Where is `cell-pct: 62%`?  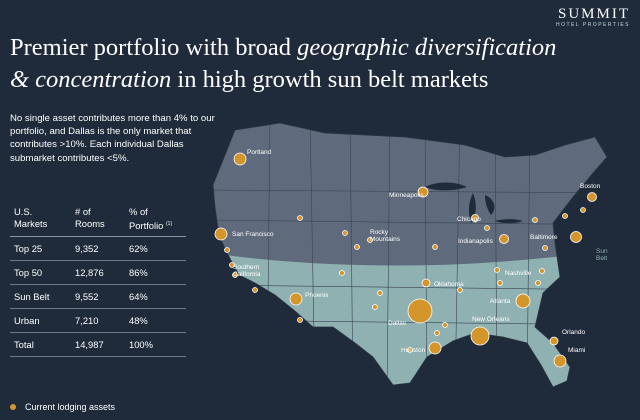 cell-pct: 62% is located at coordinates (138, 249).